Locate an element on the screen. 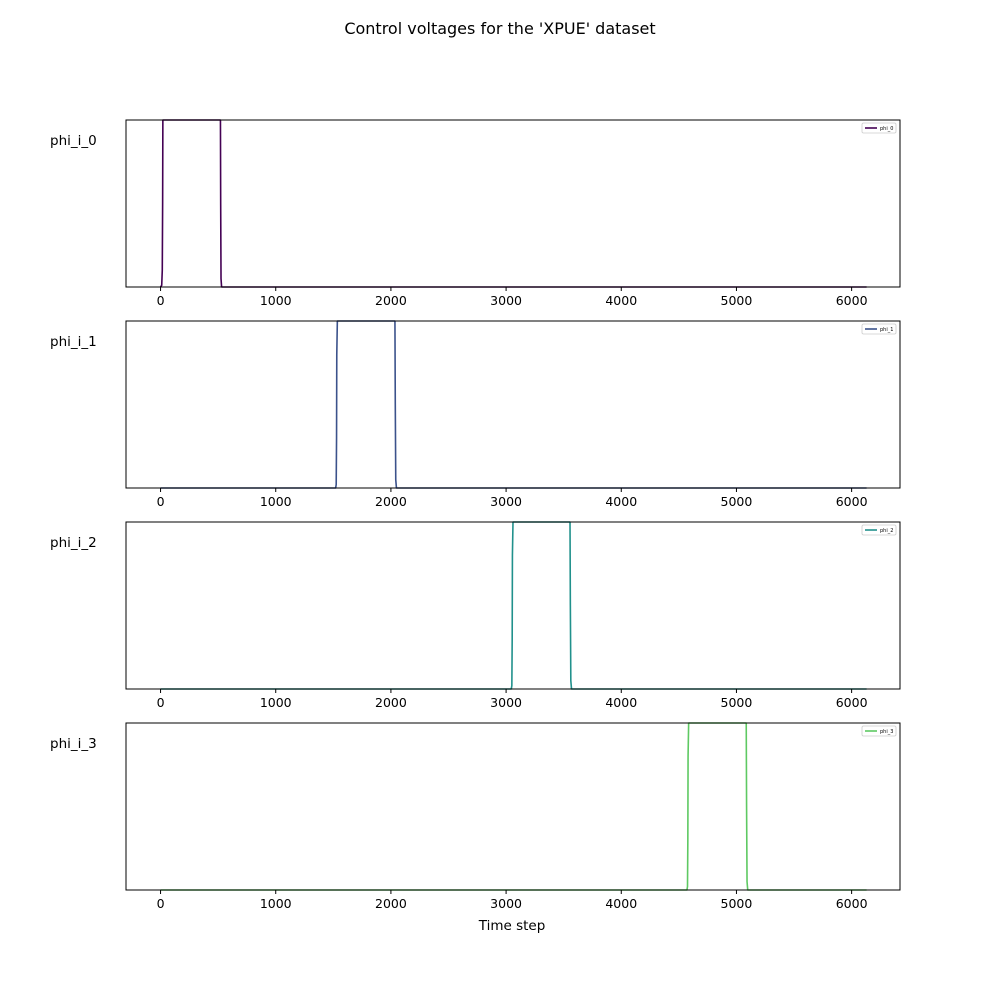 The image size is (1000, 1000). legend: phi_3 is located at coordinates (879, 731).